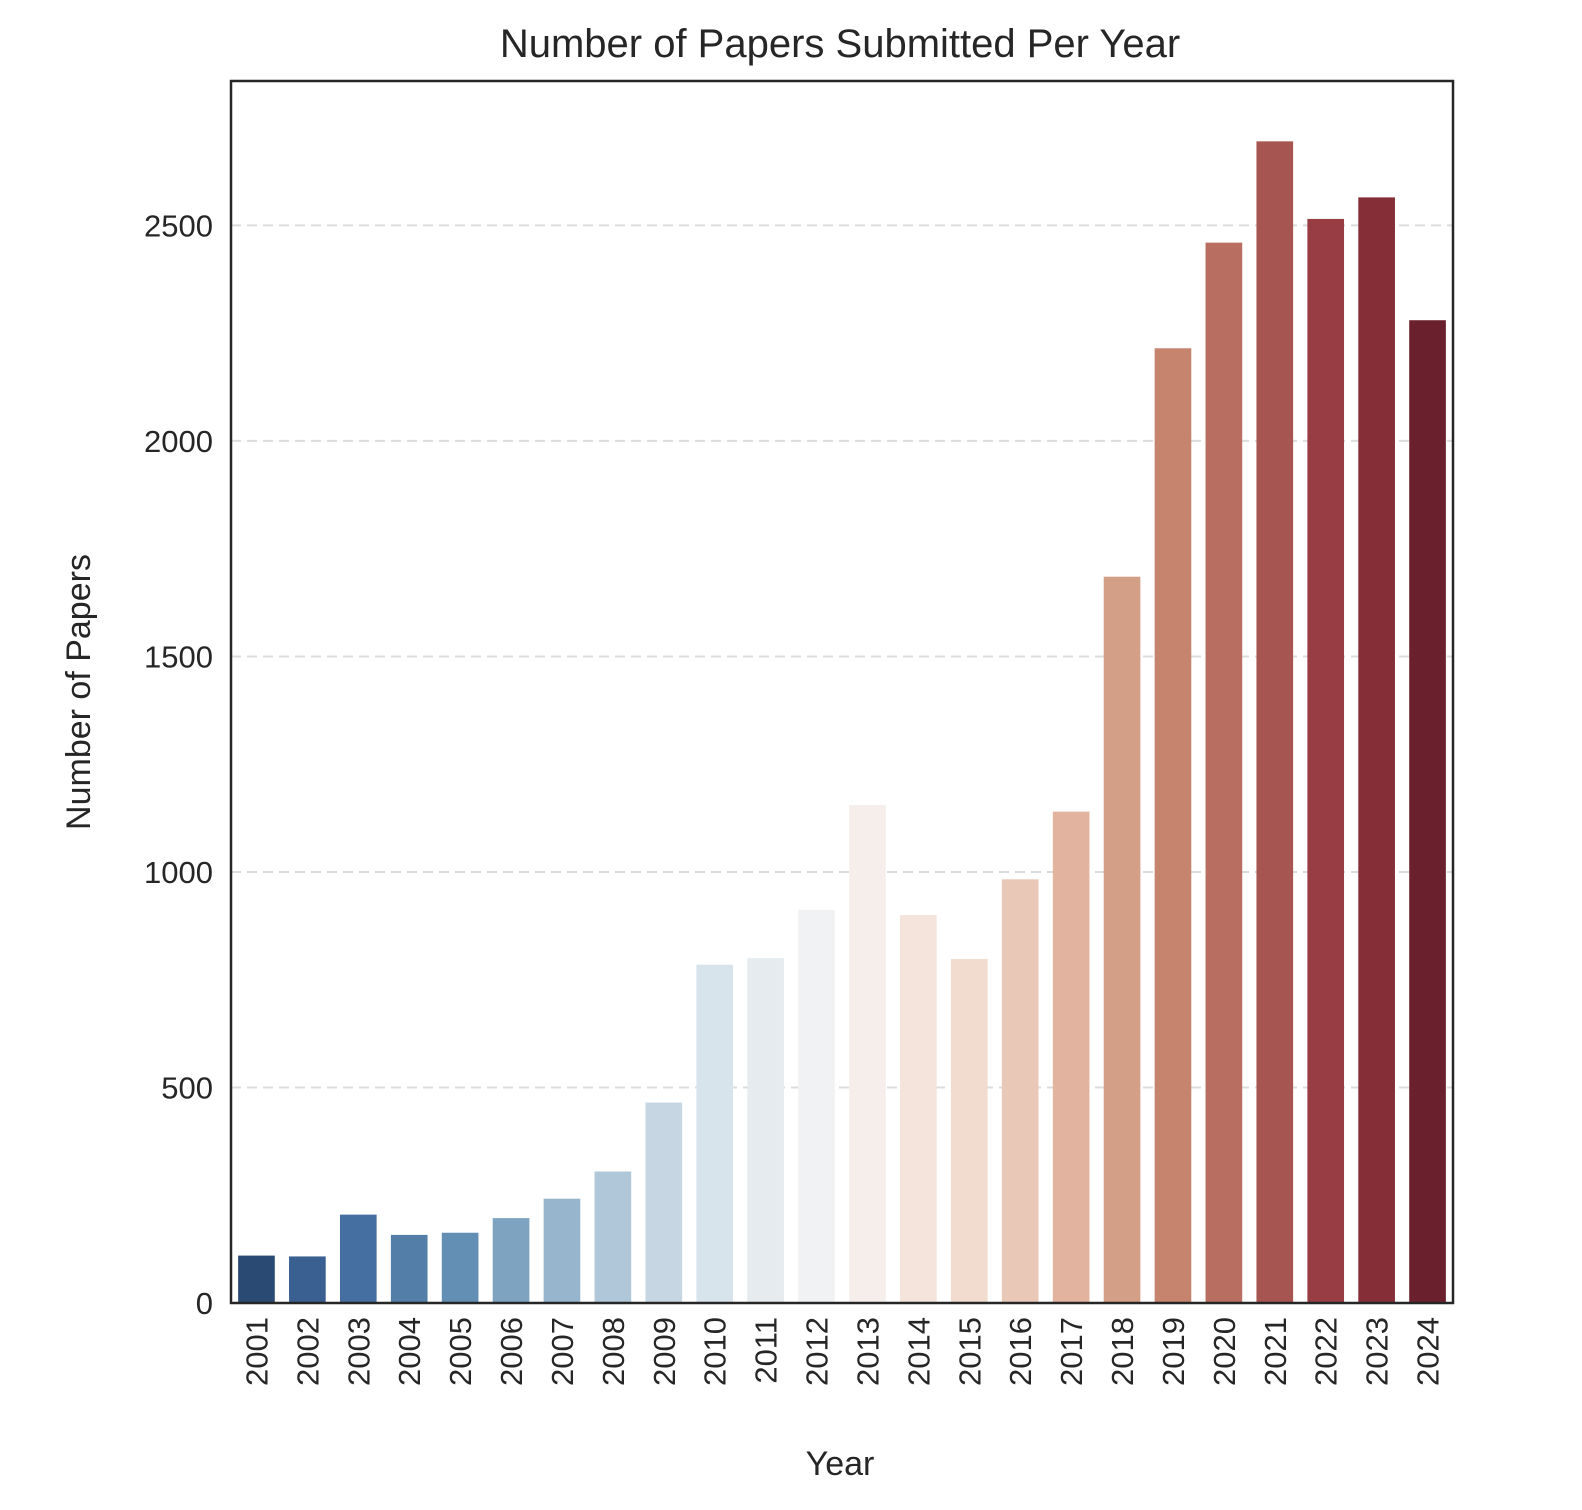 This screenshot has height=1510, width=1582. What do you see at coordinates (1173, 826) in the screenshot?
I see `bar-2019` at bounding box center [1173, 826].